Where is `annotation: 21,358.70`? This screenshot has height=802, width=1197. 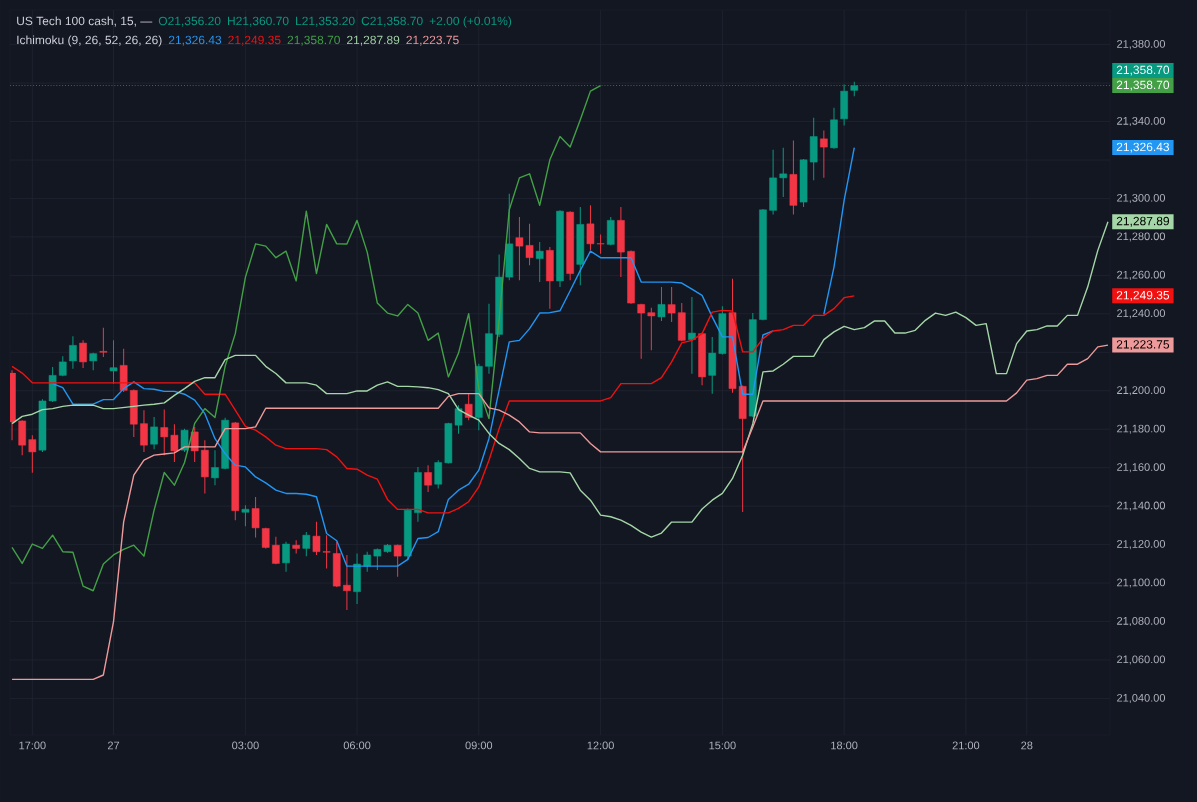
annotation: 21,358.70 is located at coordinates (313, 40).